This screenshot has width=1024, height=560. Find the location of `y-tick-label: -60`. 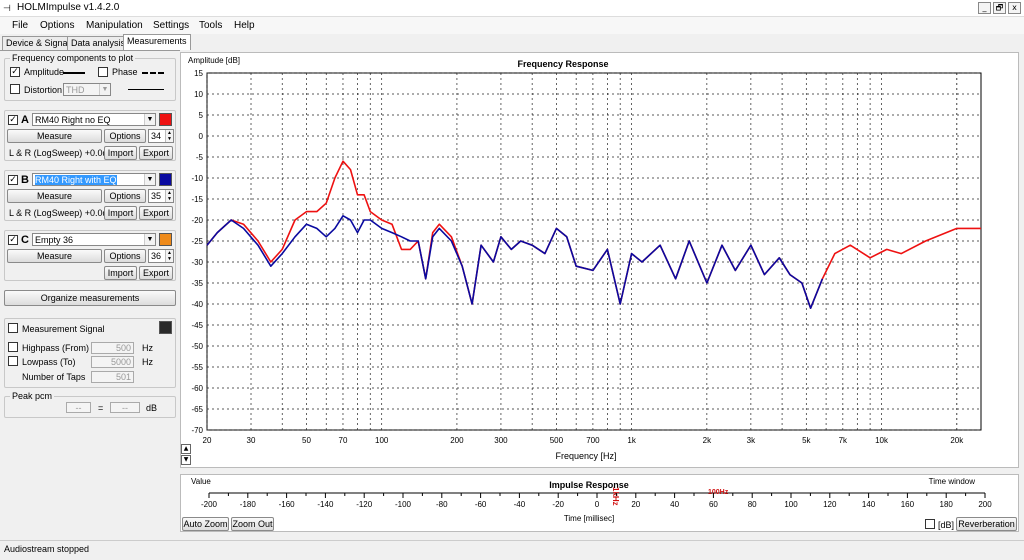

y-tick-label: -60 is located at coordinates (197, 388).